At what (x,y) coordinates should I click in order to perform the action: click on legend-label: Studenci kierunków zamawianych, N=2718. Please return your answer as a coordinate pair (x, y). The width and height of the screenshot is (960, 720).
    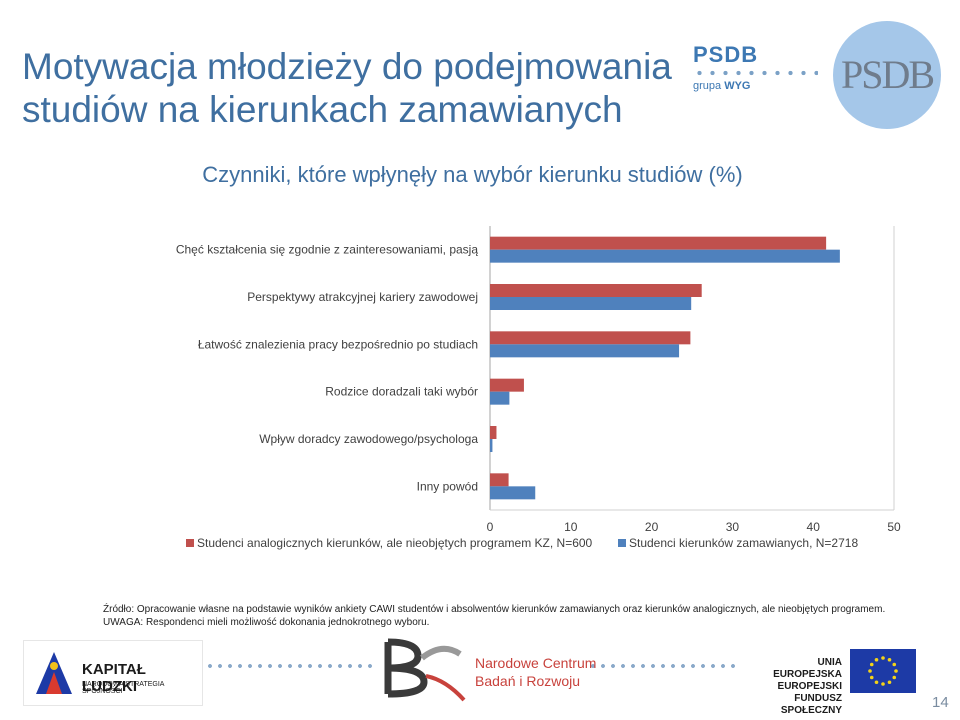
    Looking at the image, I should click on (743, 543).